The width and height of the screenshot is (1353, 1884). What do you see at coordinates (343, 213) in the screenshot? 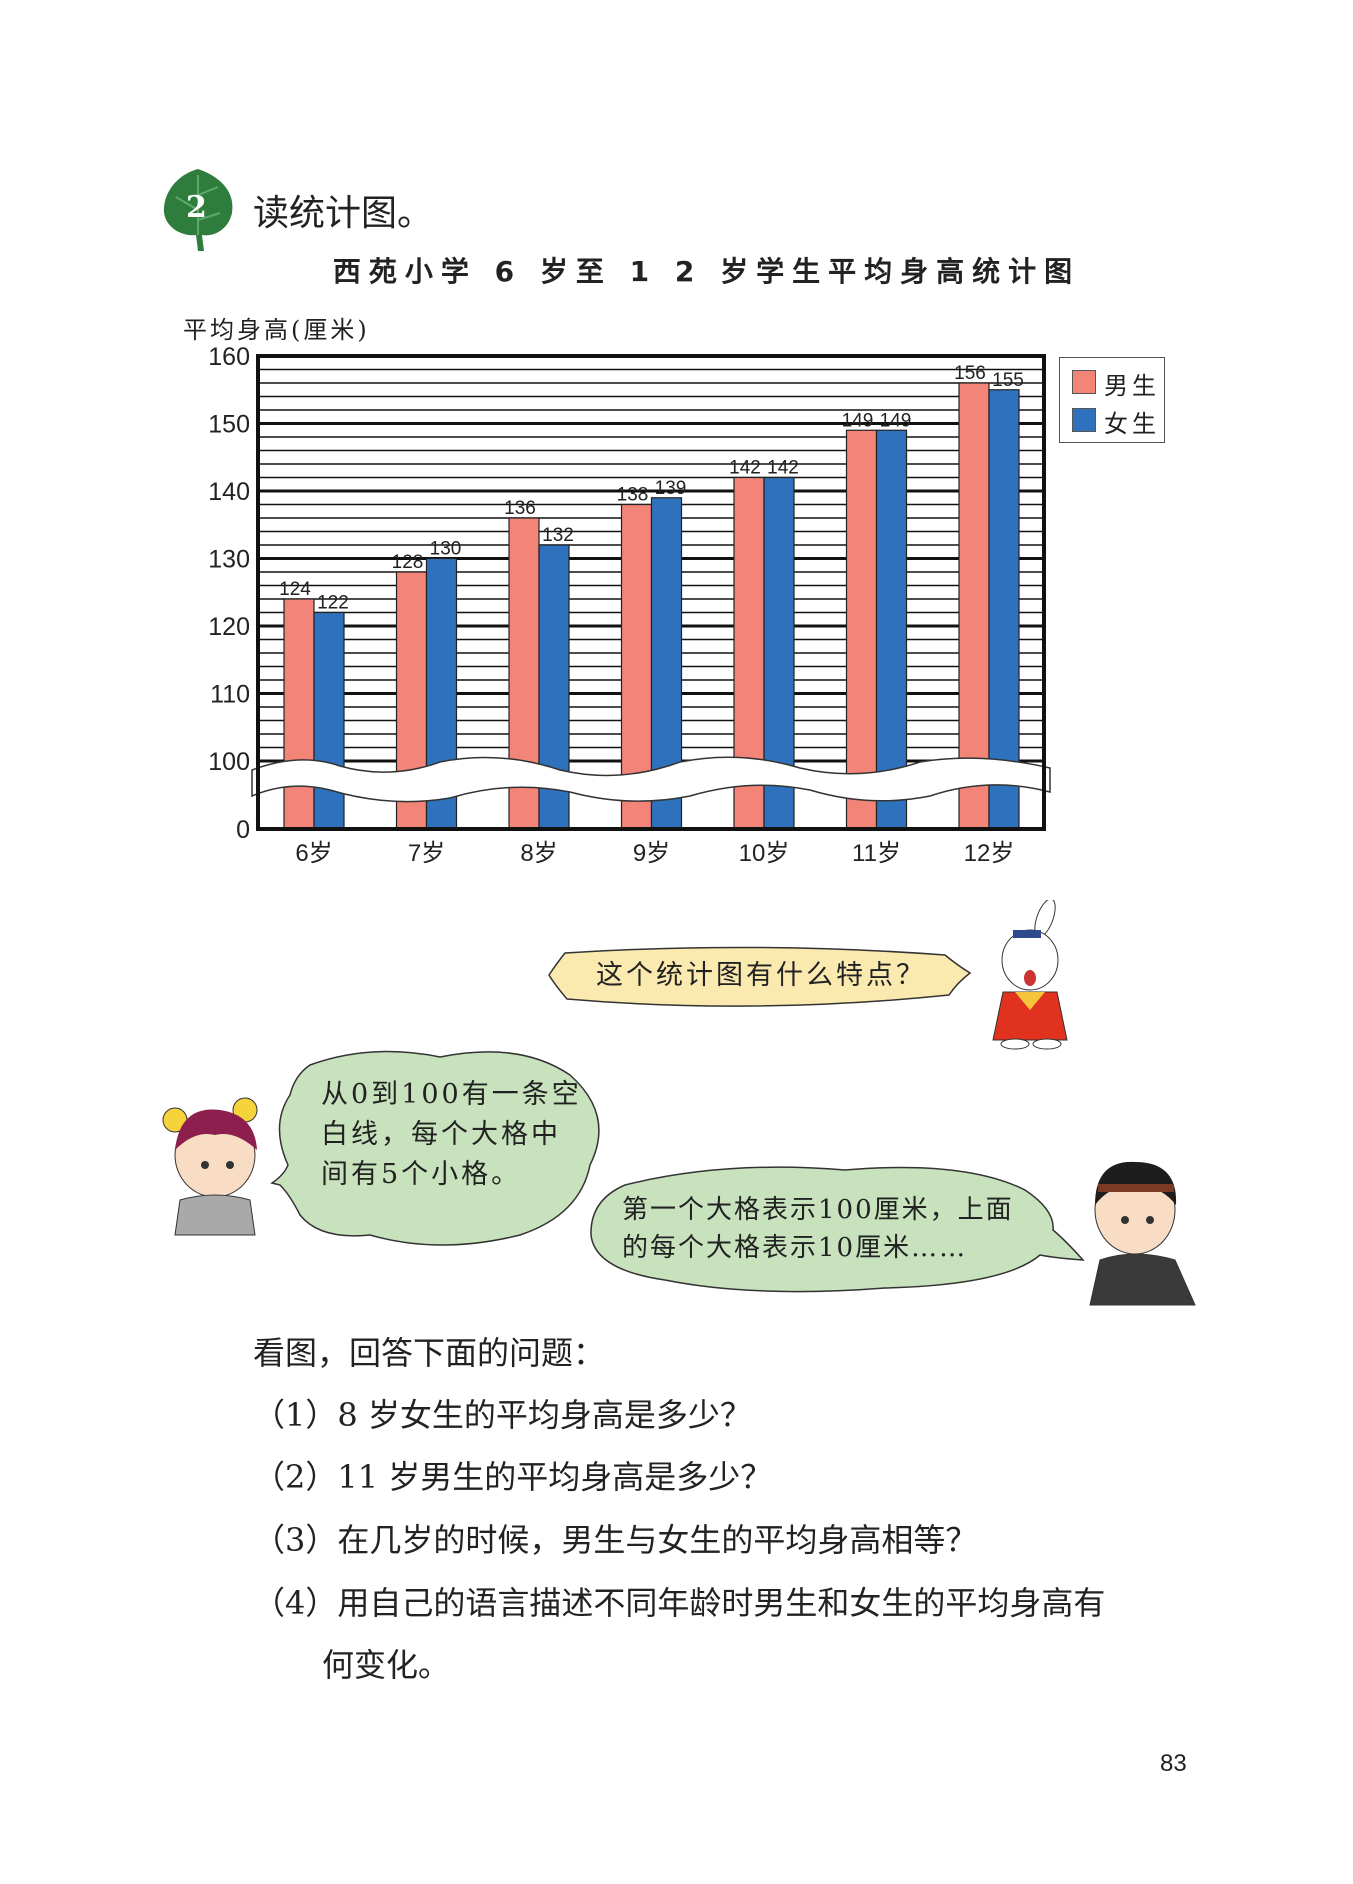
I see `exercise-heading: 读统计图。` at bounding box center [343, 213].